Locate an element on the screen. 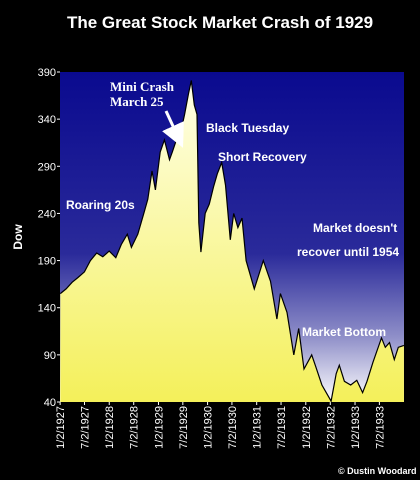  x-tick-label: 7/2/1932 is located at coordinates (331, 427).